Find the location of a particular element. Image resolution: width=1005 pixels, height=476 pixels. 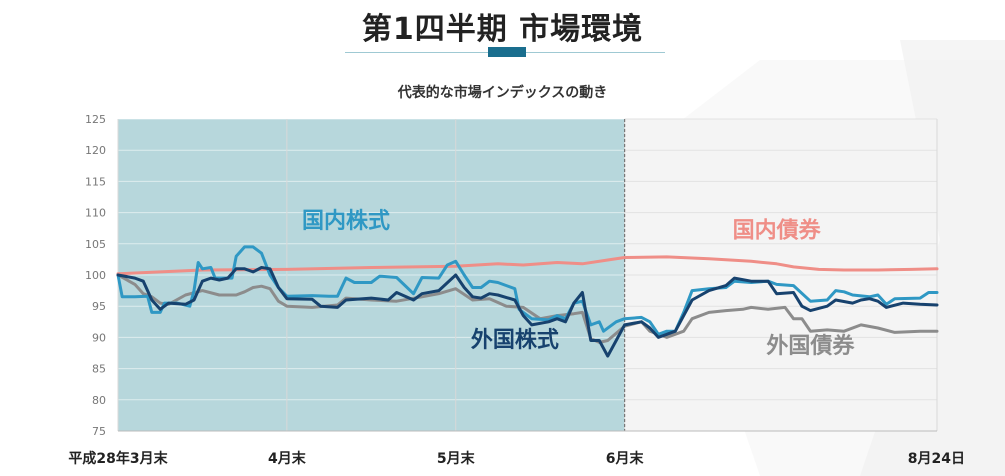

x-tick-label: 平成28年3月末 is located at coordinates (118, 458).